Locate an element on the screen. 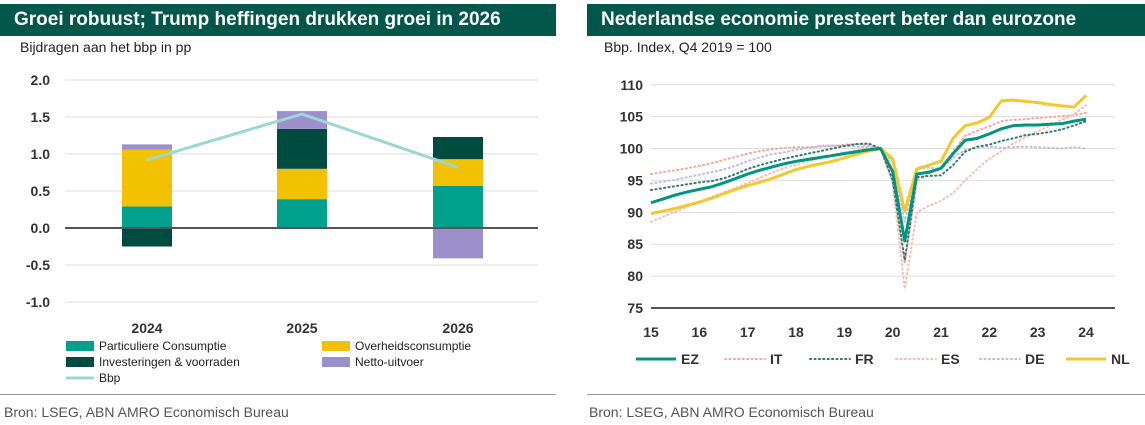 The image size is (1145, 425). series-line-ez is located at coordinates (868, 180).